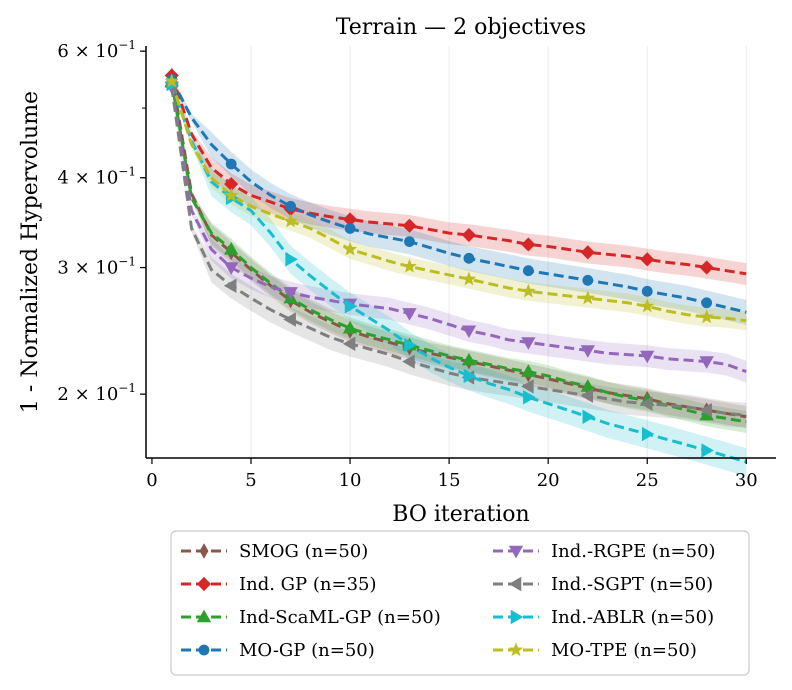 The width and height of the screenshot is (792, 690). I want to click on x-tick-label: 25, so click(647, 480).